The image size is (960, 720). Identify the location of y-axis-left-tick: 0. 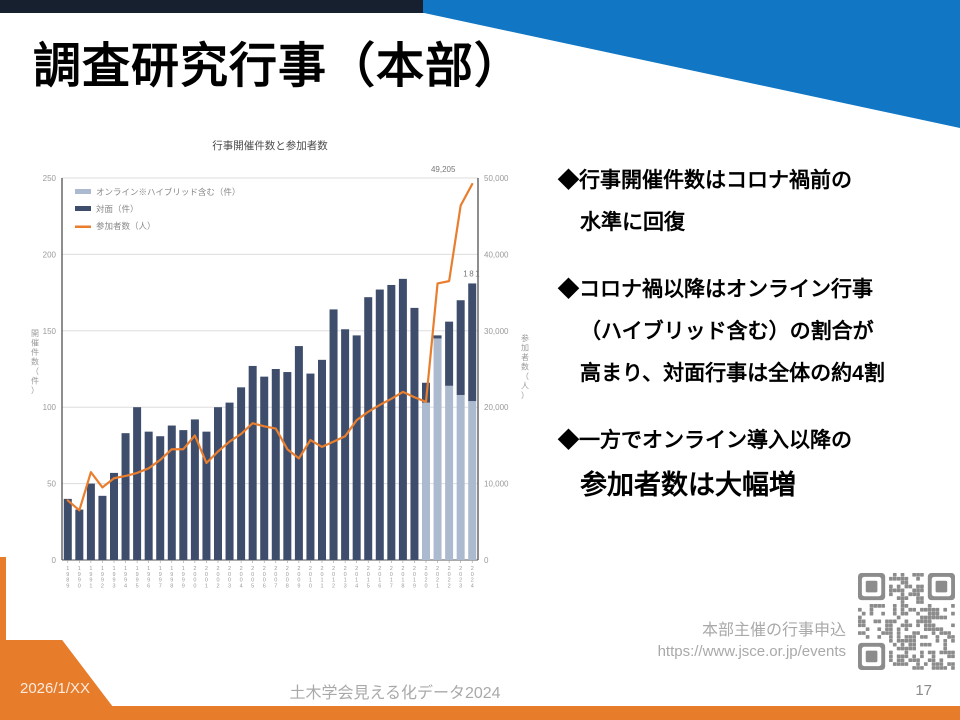
(54, 560).